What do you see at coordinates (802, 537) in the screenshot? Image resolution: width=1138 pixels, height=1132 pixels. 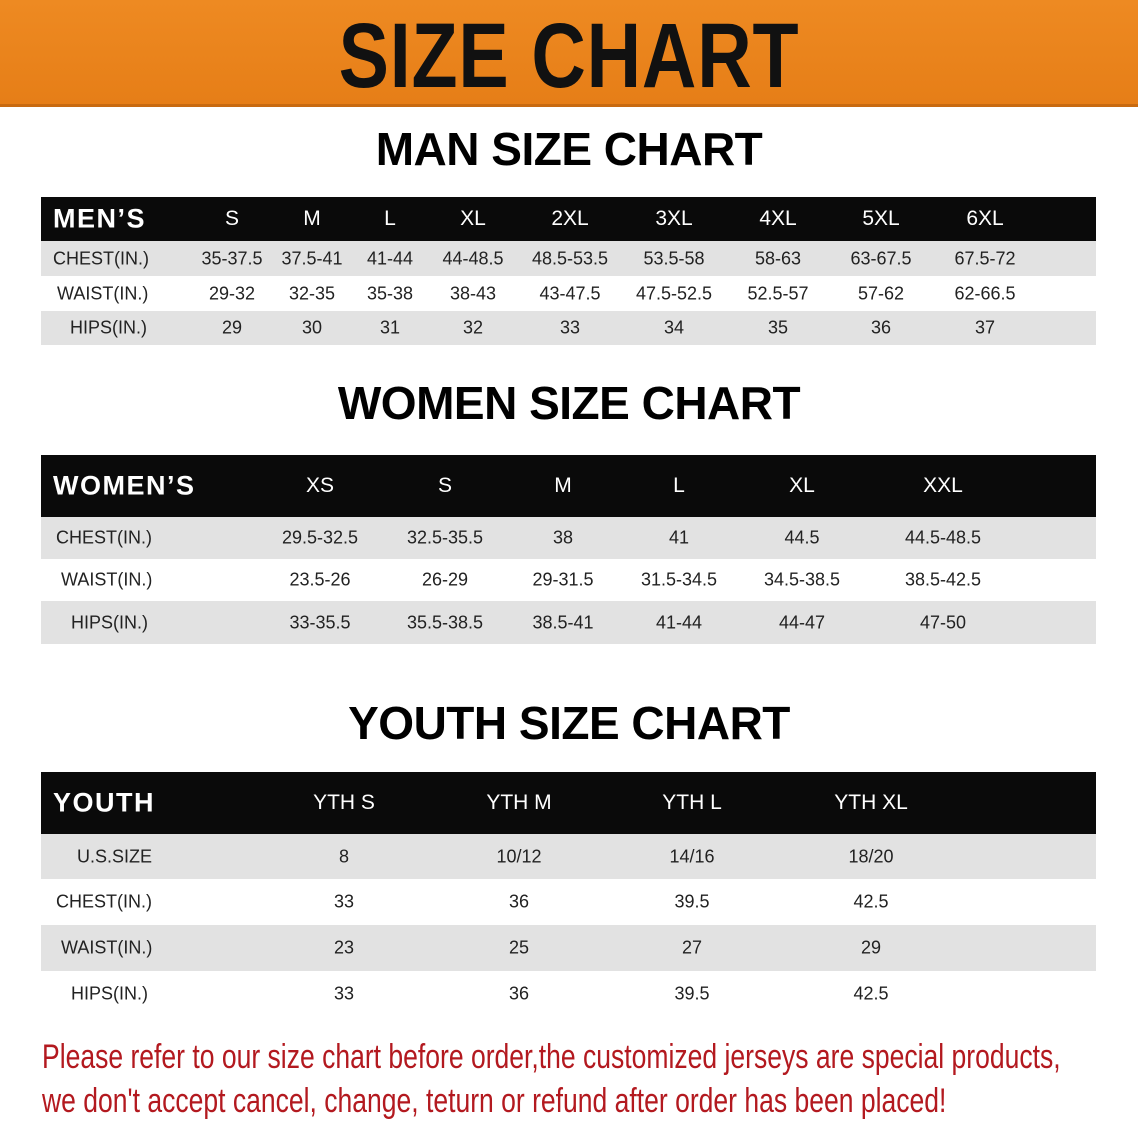 I see `measurement-value: 44.5` at bounding box center [802, 537].